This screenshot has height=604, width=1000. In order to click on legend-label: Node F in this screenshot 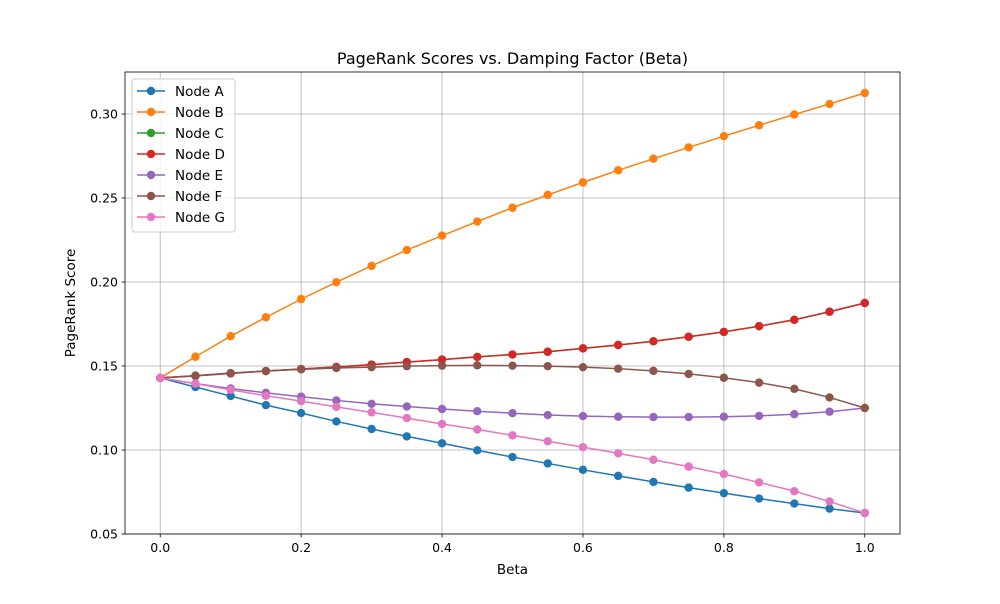, I will do `click(198, 197)`.